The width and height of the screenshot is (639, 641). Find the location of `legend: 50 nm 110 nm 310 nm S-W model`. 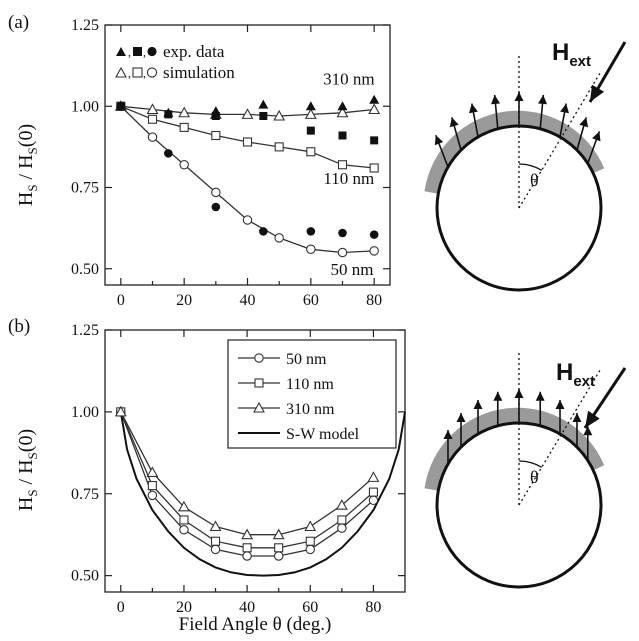

legend: 50 nm 110 nm 310 nm S-W model is located at coordinates (299, 397).